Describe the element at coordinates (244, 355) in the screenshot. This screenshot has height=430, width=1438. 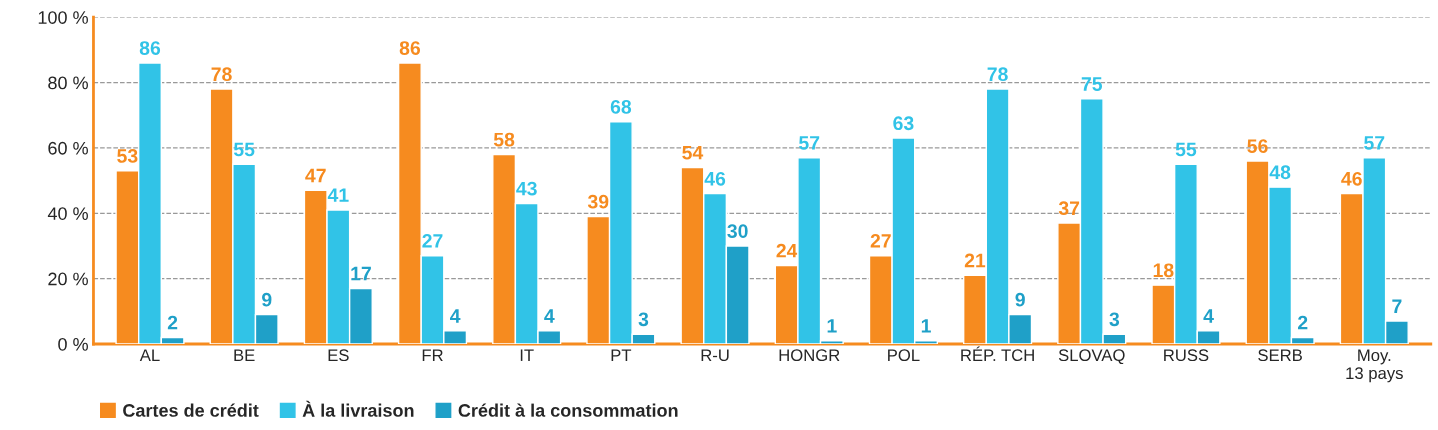
I see `x-tick-label: BE` at that location.